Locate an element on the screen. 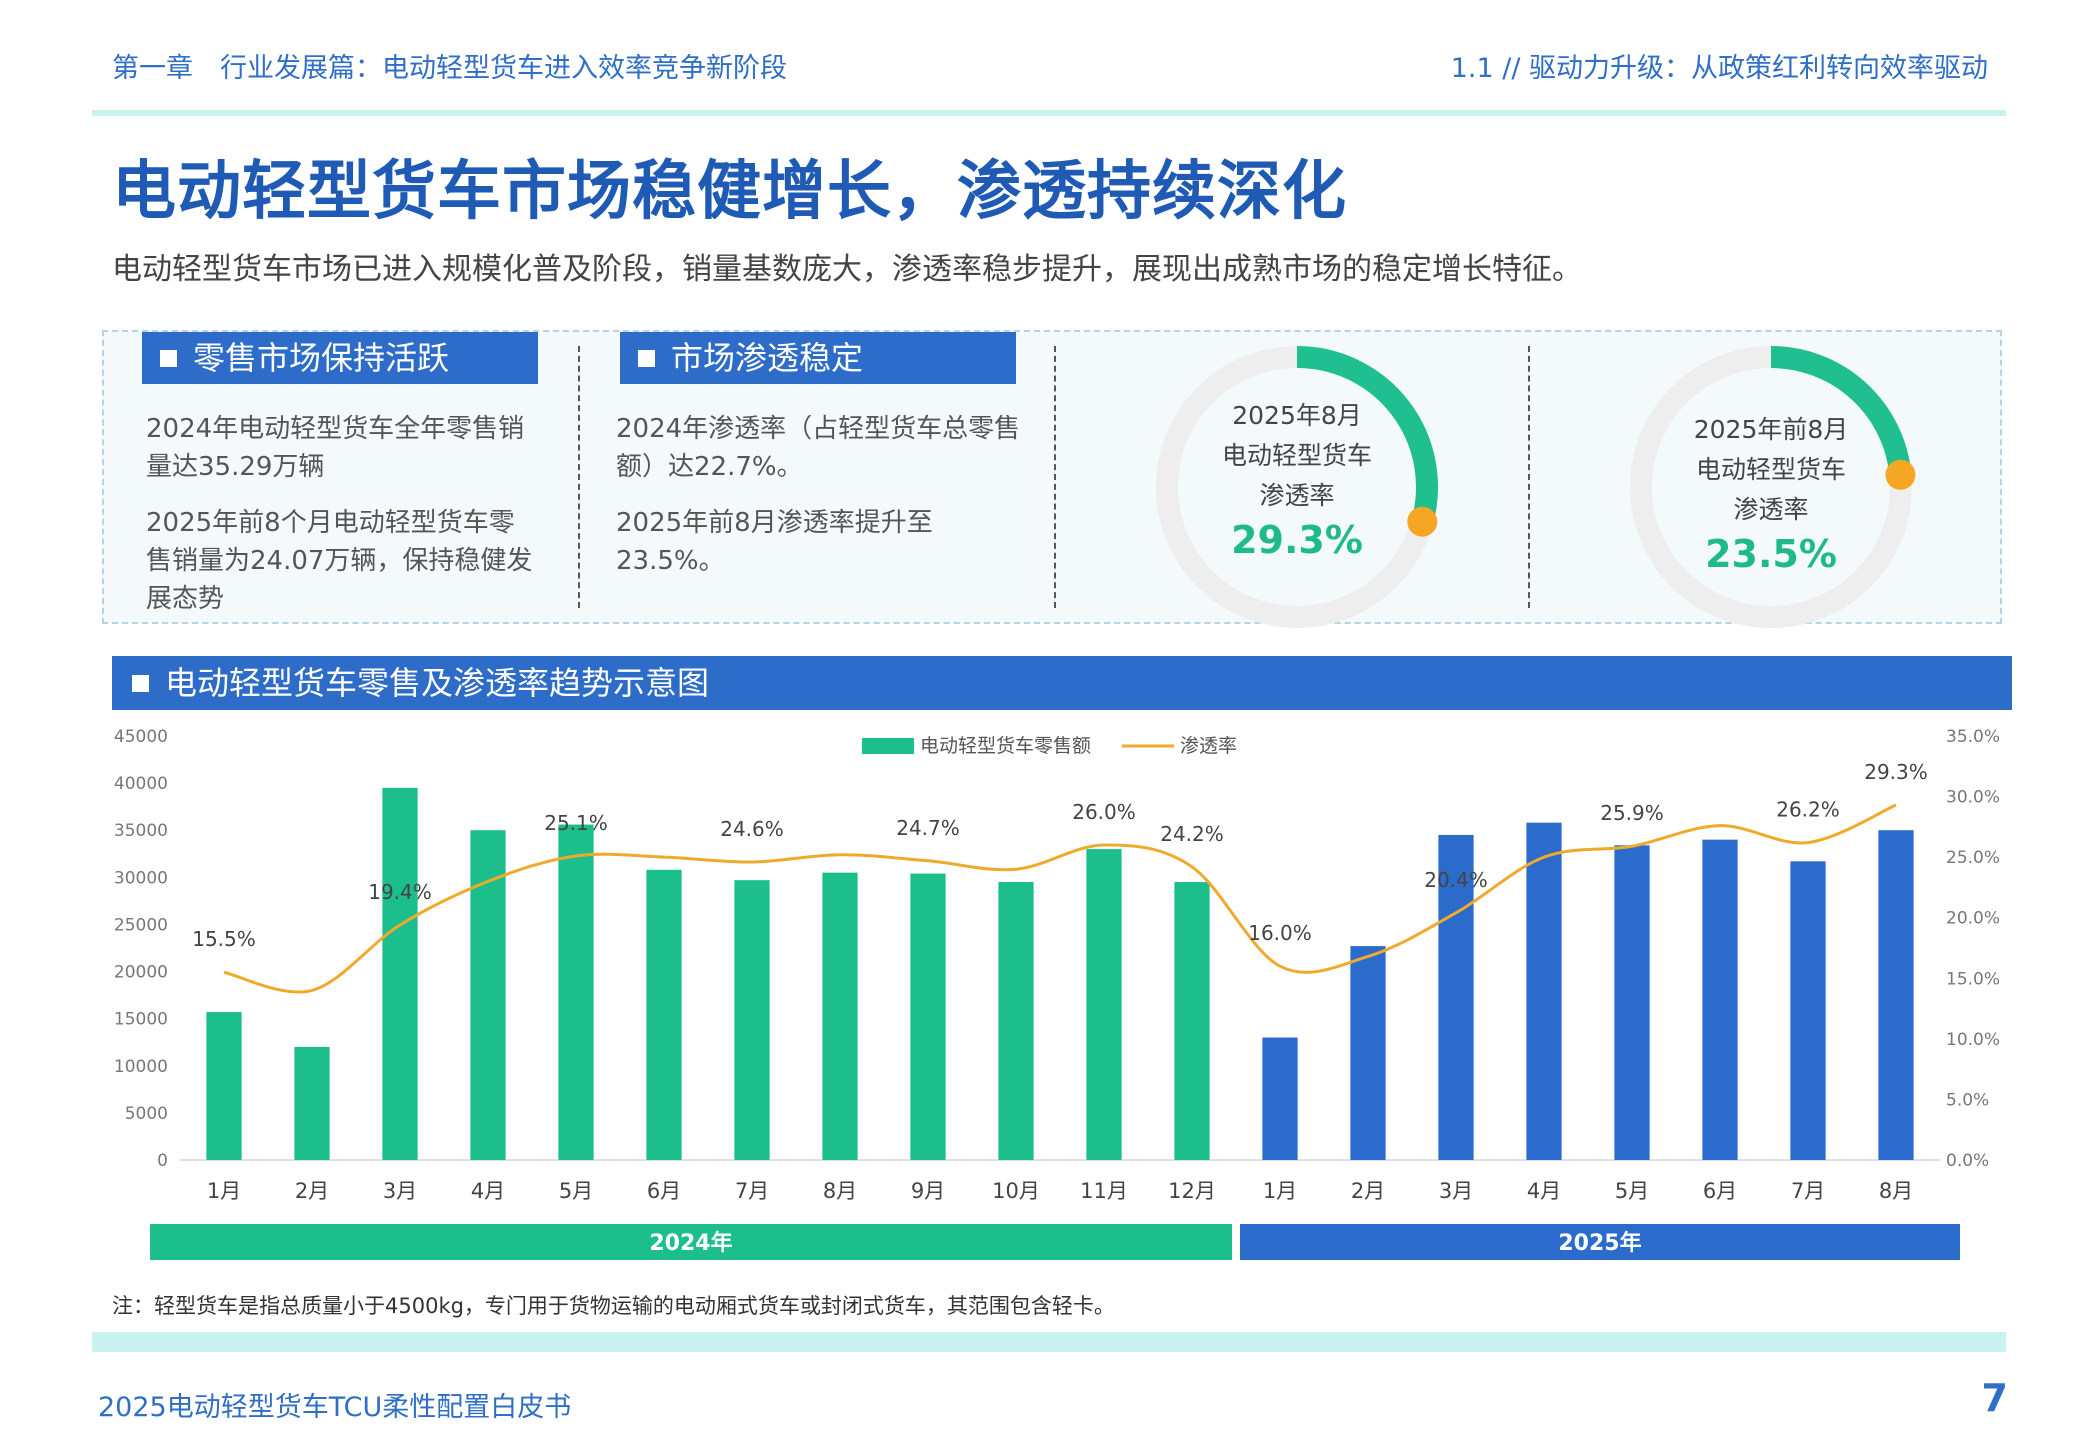 The image size is (2080, 1440). donut1-label-2: 电动轻型货车 is located at coordinates (1296, 455).